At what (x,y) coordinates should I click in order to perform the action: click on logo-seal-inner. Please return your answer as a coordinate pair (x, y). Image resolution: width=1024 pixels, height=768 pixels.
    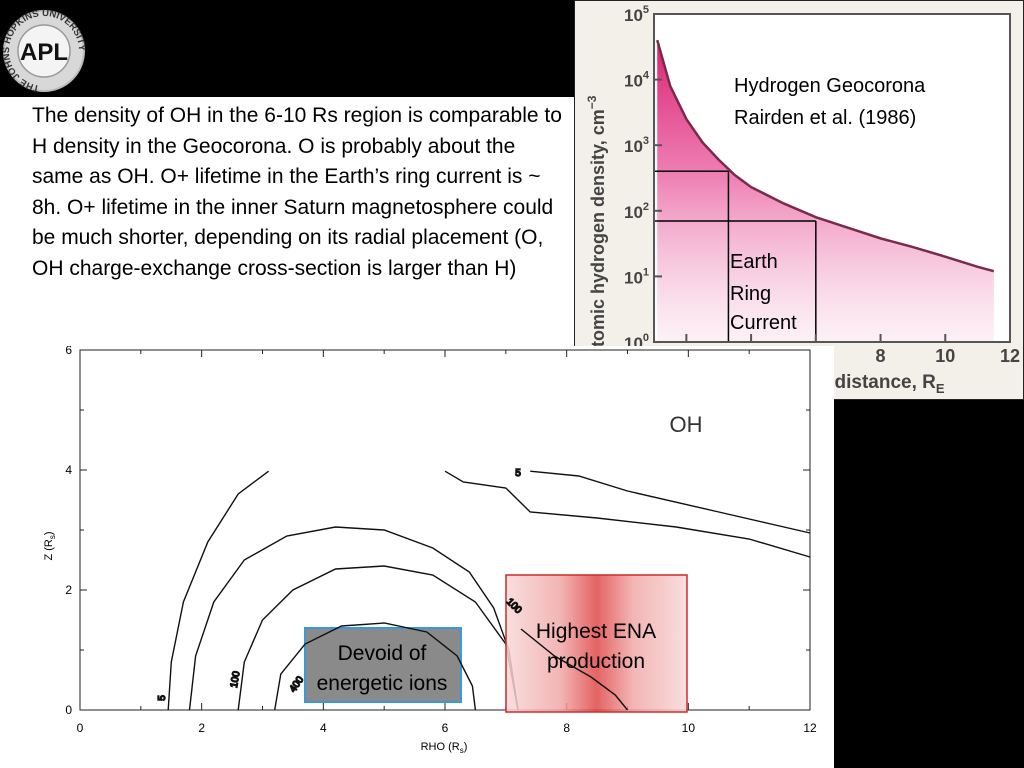
    Looking at the image, I should click on (44, 51).